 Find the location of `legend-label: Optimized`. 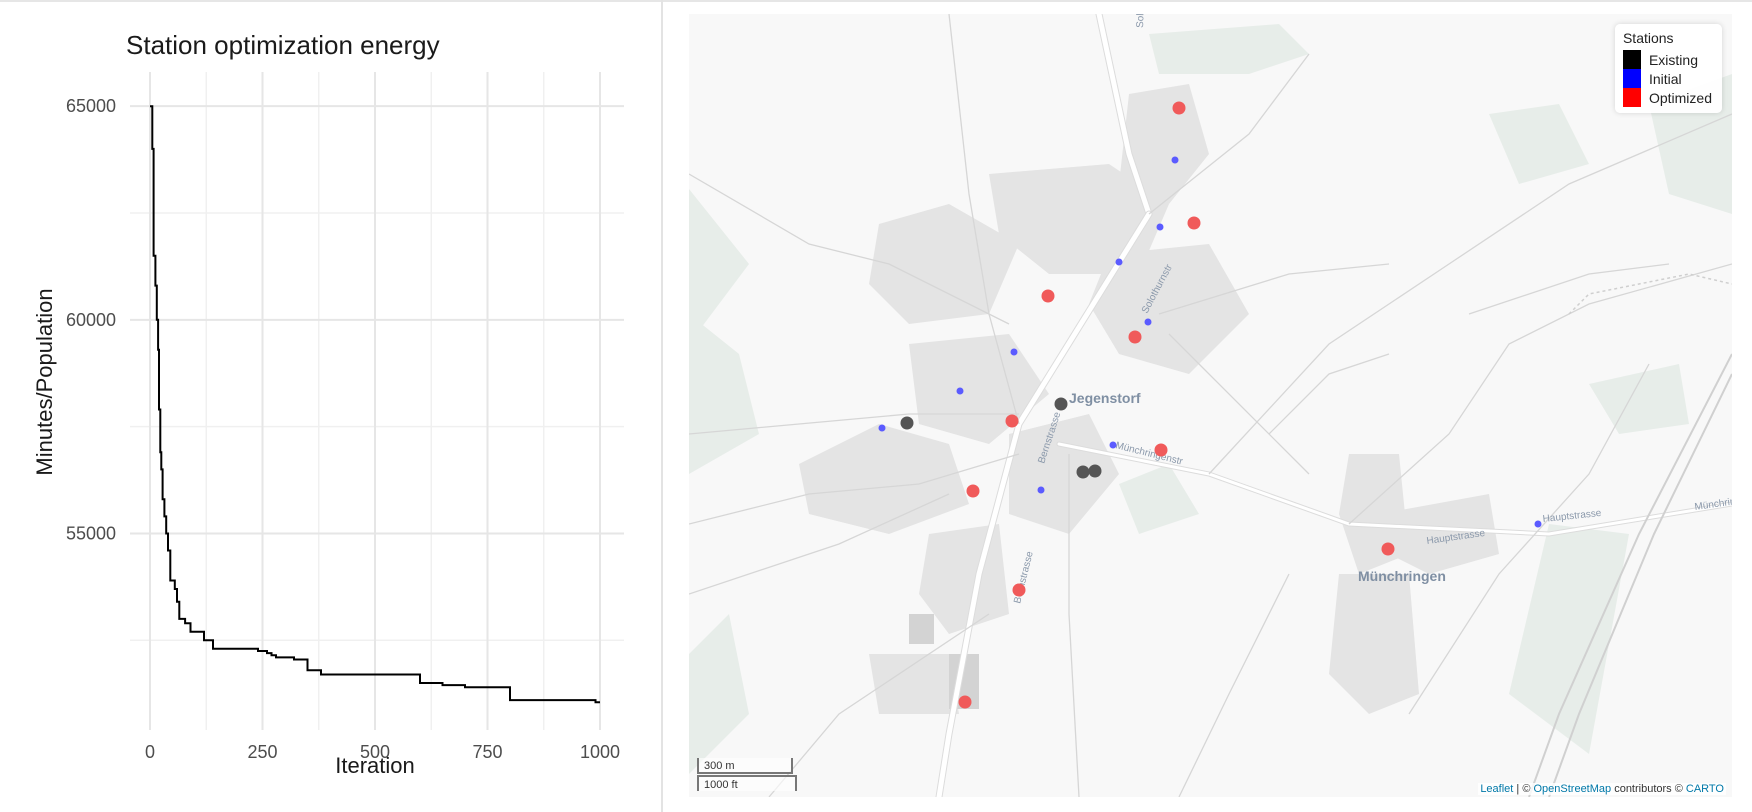

legend-label: Optimized is located at coordinates (1680, 97).